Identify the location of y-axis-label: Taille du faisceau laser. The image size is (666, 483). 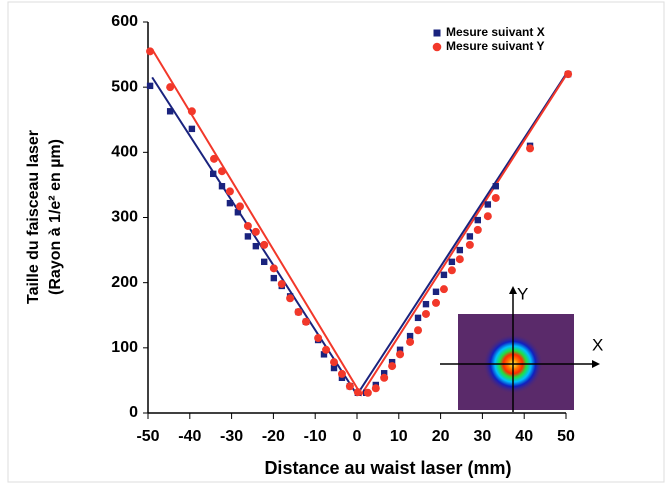
(33, 217).